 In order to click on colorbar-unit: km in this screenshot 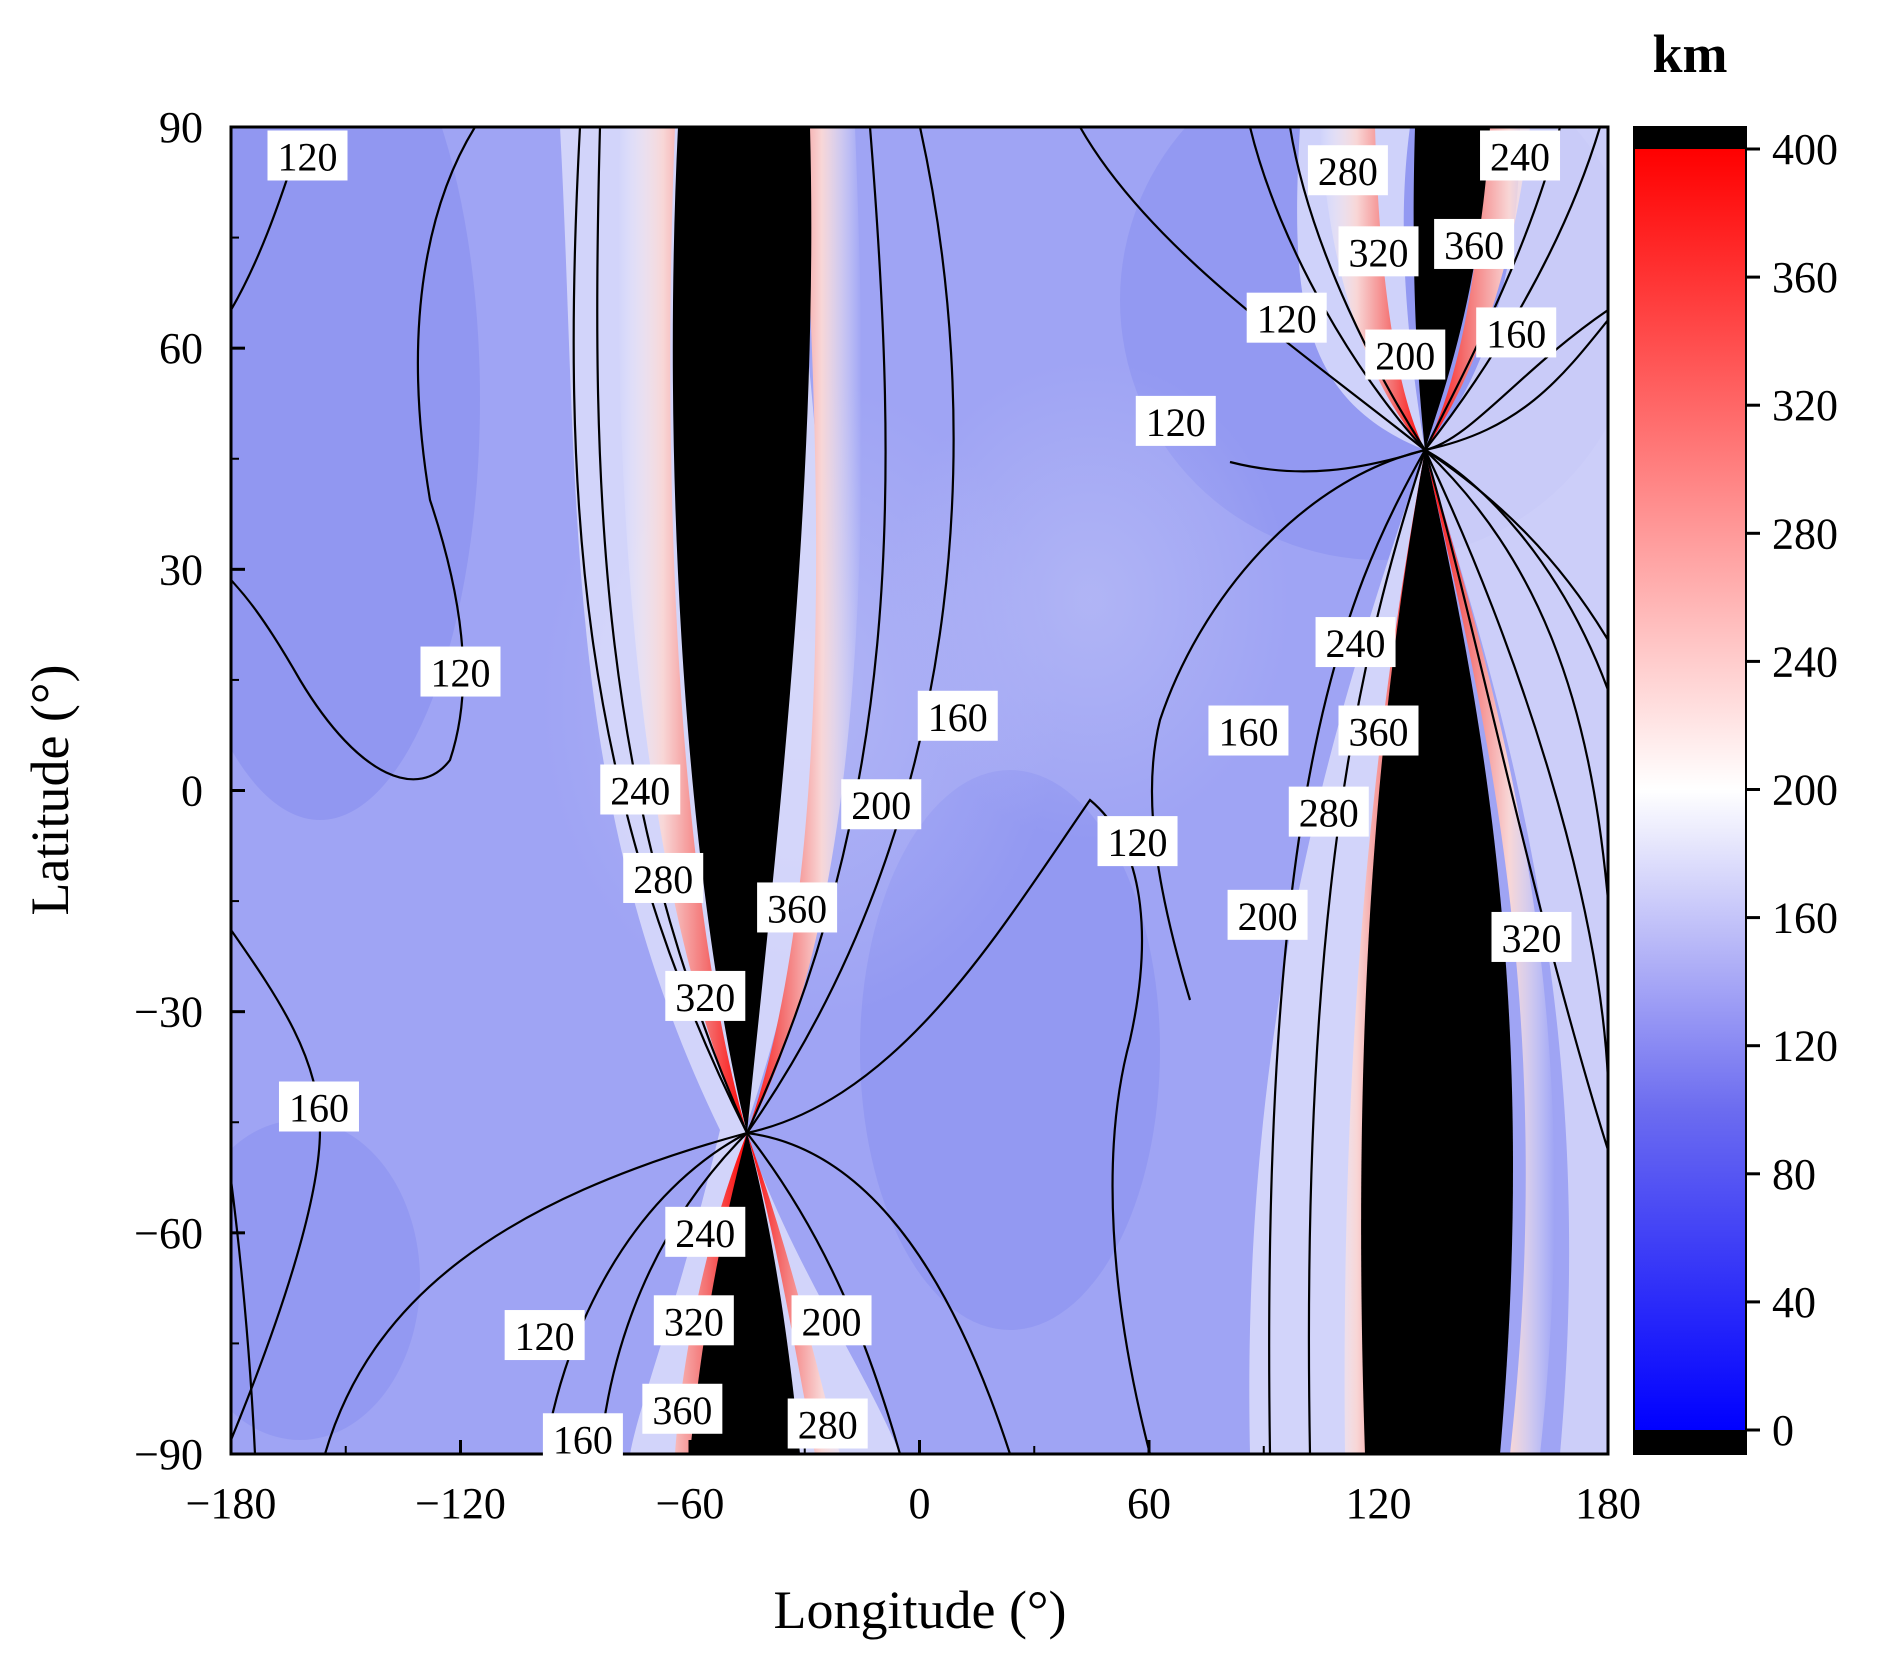, I will do `click(1689, 54)`.